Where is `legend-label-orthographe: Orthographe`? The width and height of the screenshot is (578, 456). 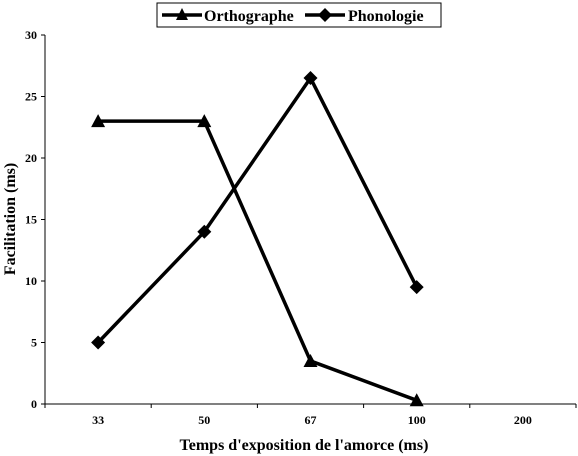
legend-label-orthographe: Orthographe is located at coordinates (249, 16).